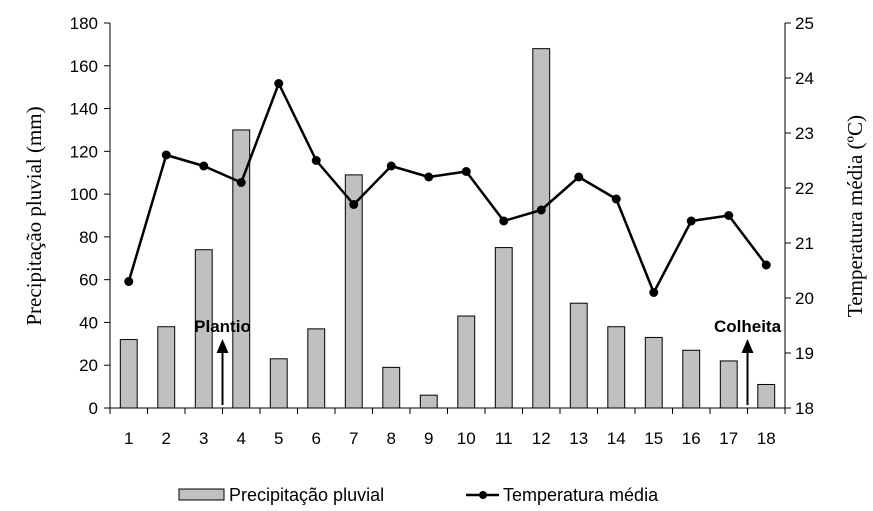  Describe the element at coordinates (428, 438) in the screenshot. I see `x-tick-label: 9` at that location.